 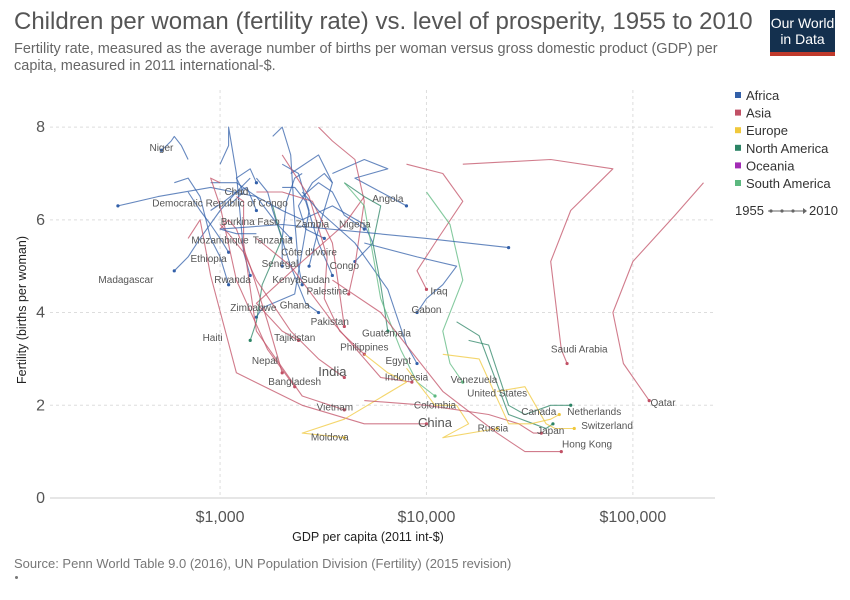 What do you see at coordinates (335, 408) in the screenshot?
I see `country-label: Vietnam` at bounding box center [335, 408].